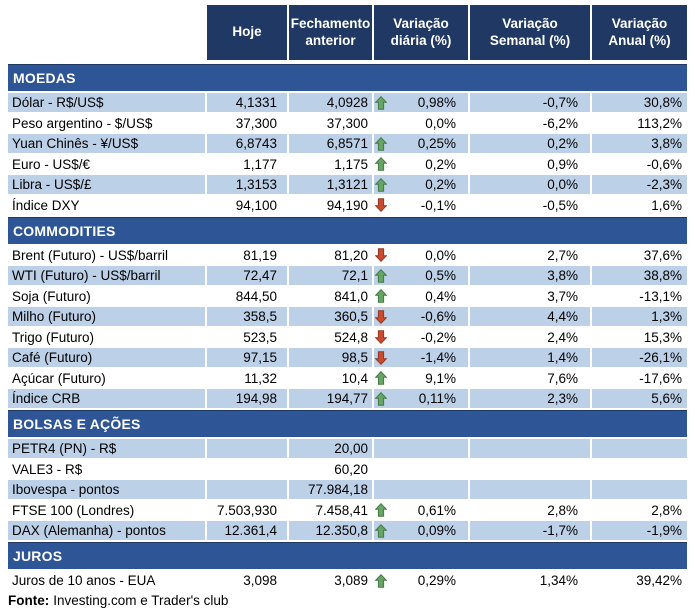  I want to click on table-row: Café (Futuro) 97,15 98,5 -1,4% 1,4% -26,1%, so click(347, 357).